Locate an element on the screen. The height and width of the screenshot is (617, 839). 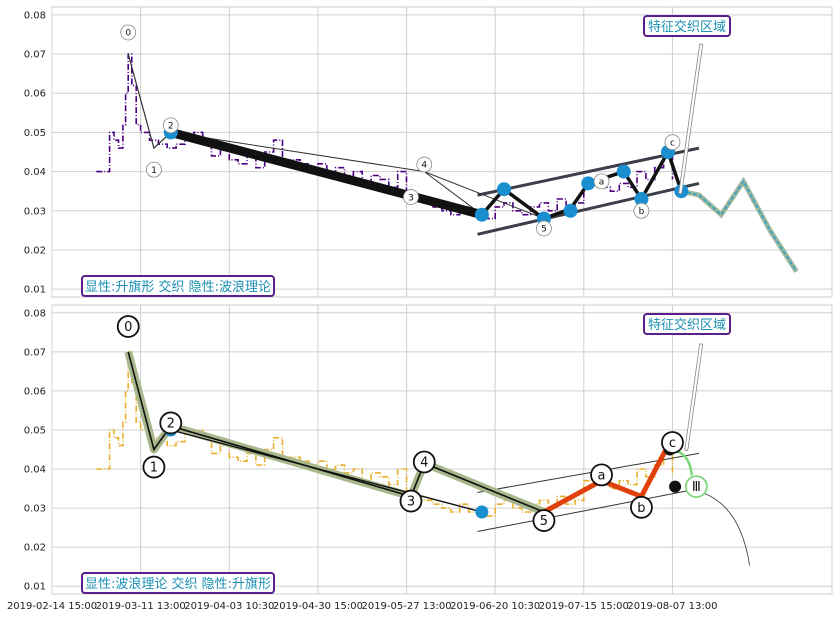
x-tick-label: 2019-03-11 13:00 is located at coordinates (141, 606).